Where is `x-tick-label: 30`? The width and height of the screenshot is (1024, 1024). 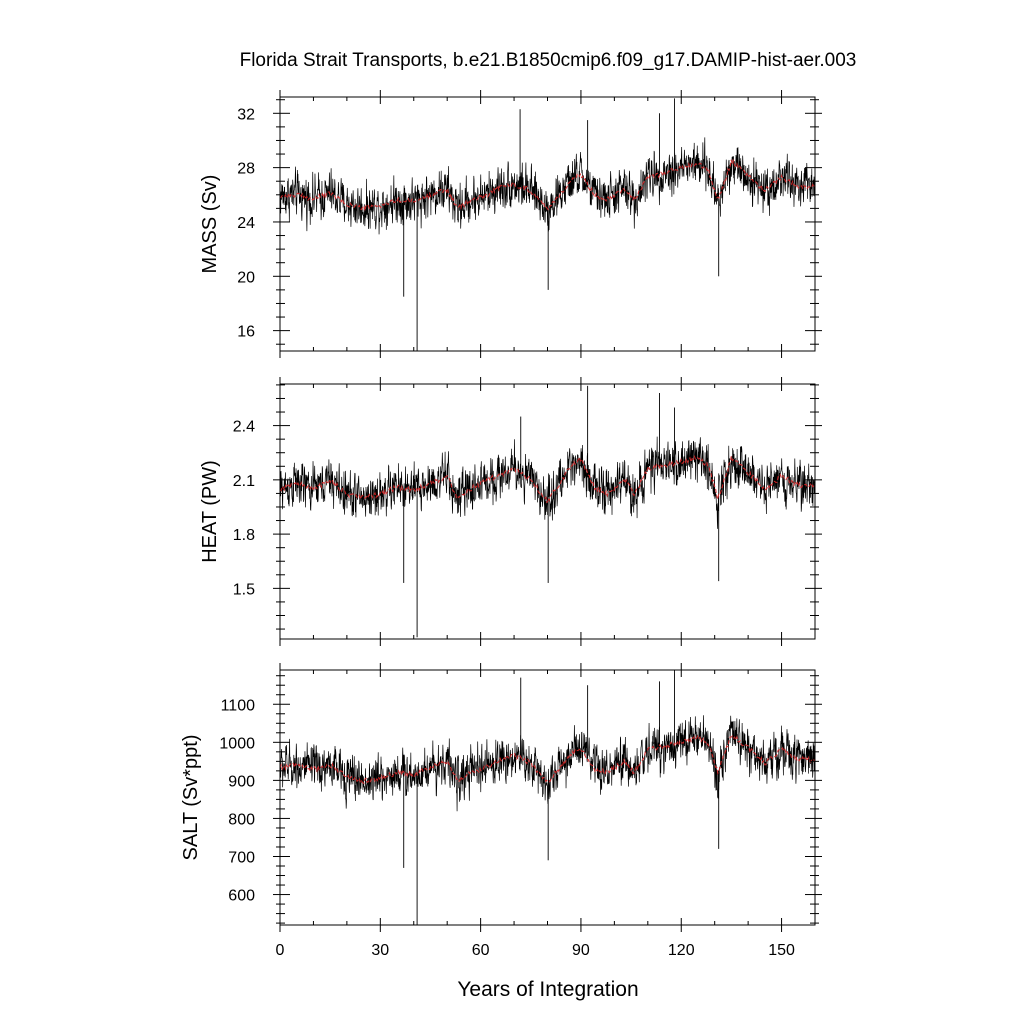
x-tick-label: 30 is located at coordinates (380, 950).